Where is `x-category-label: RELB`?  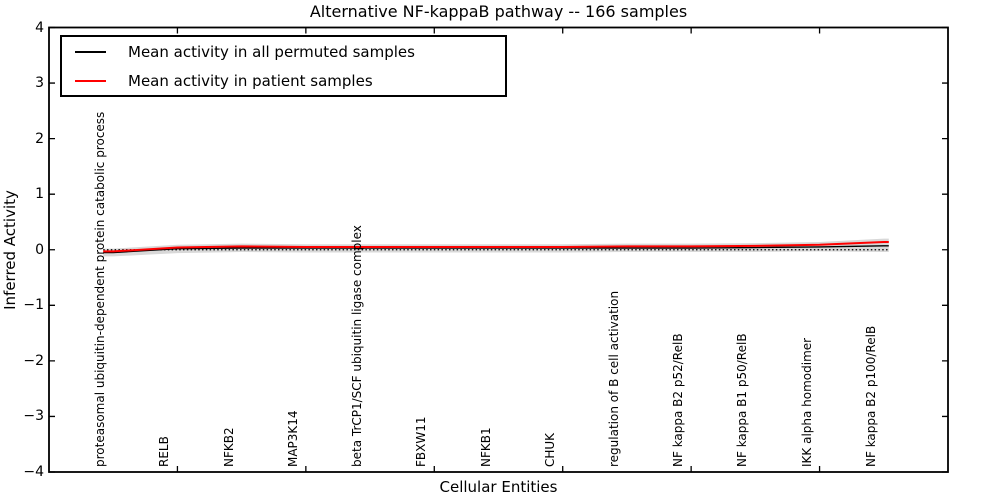 x-category-label: RELB is located at coordinates (164, 451).